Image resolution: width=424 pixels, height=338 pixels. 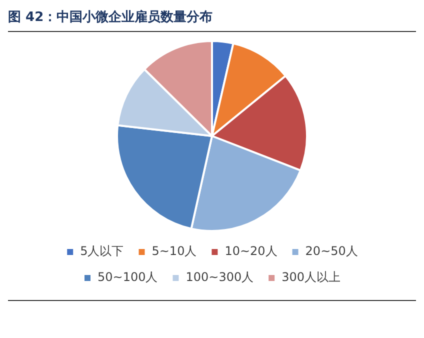 What do you see at coordinates (251, 251) in the screenshot?
I see `legend-label: 10~20人` at bounding box center [251, 251].